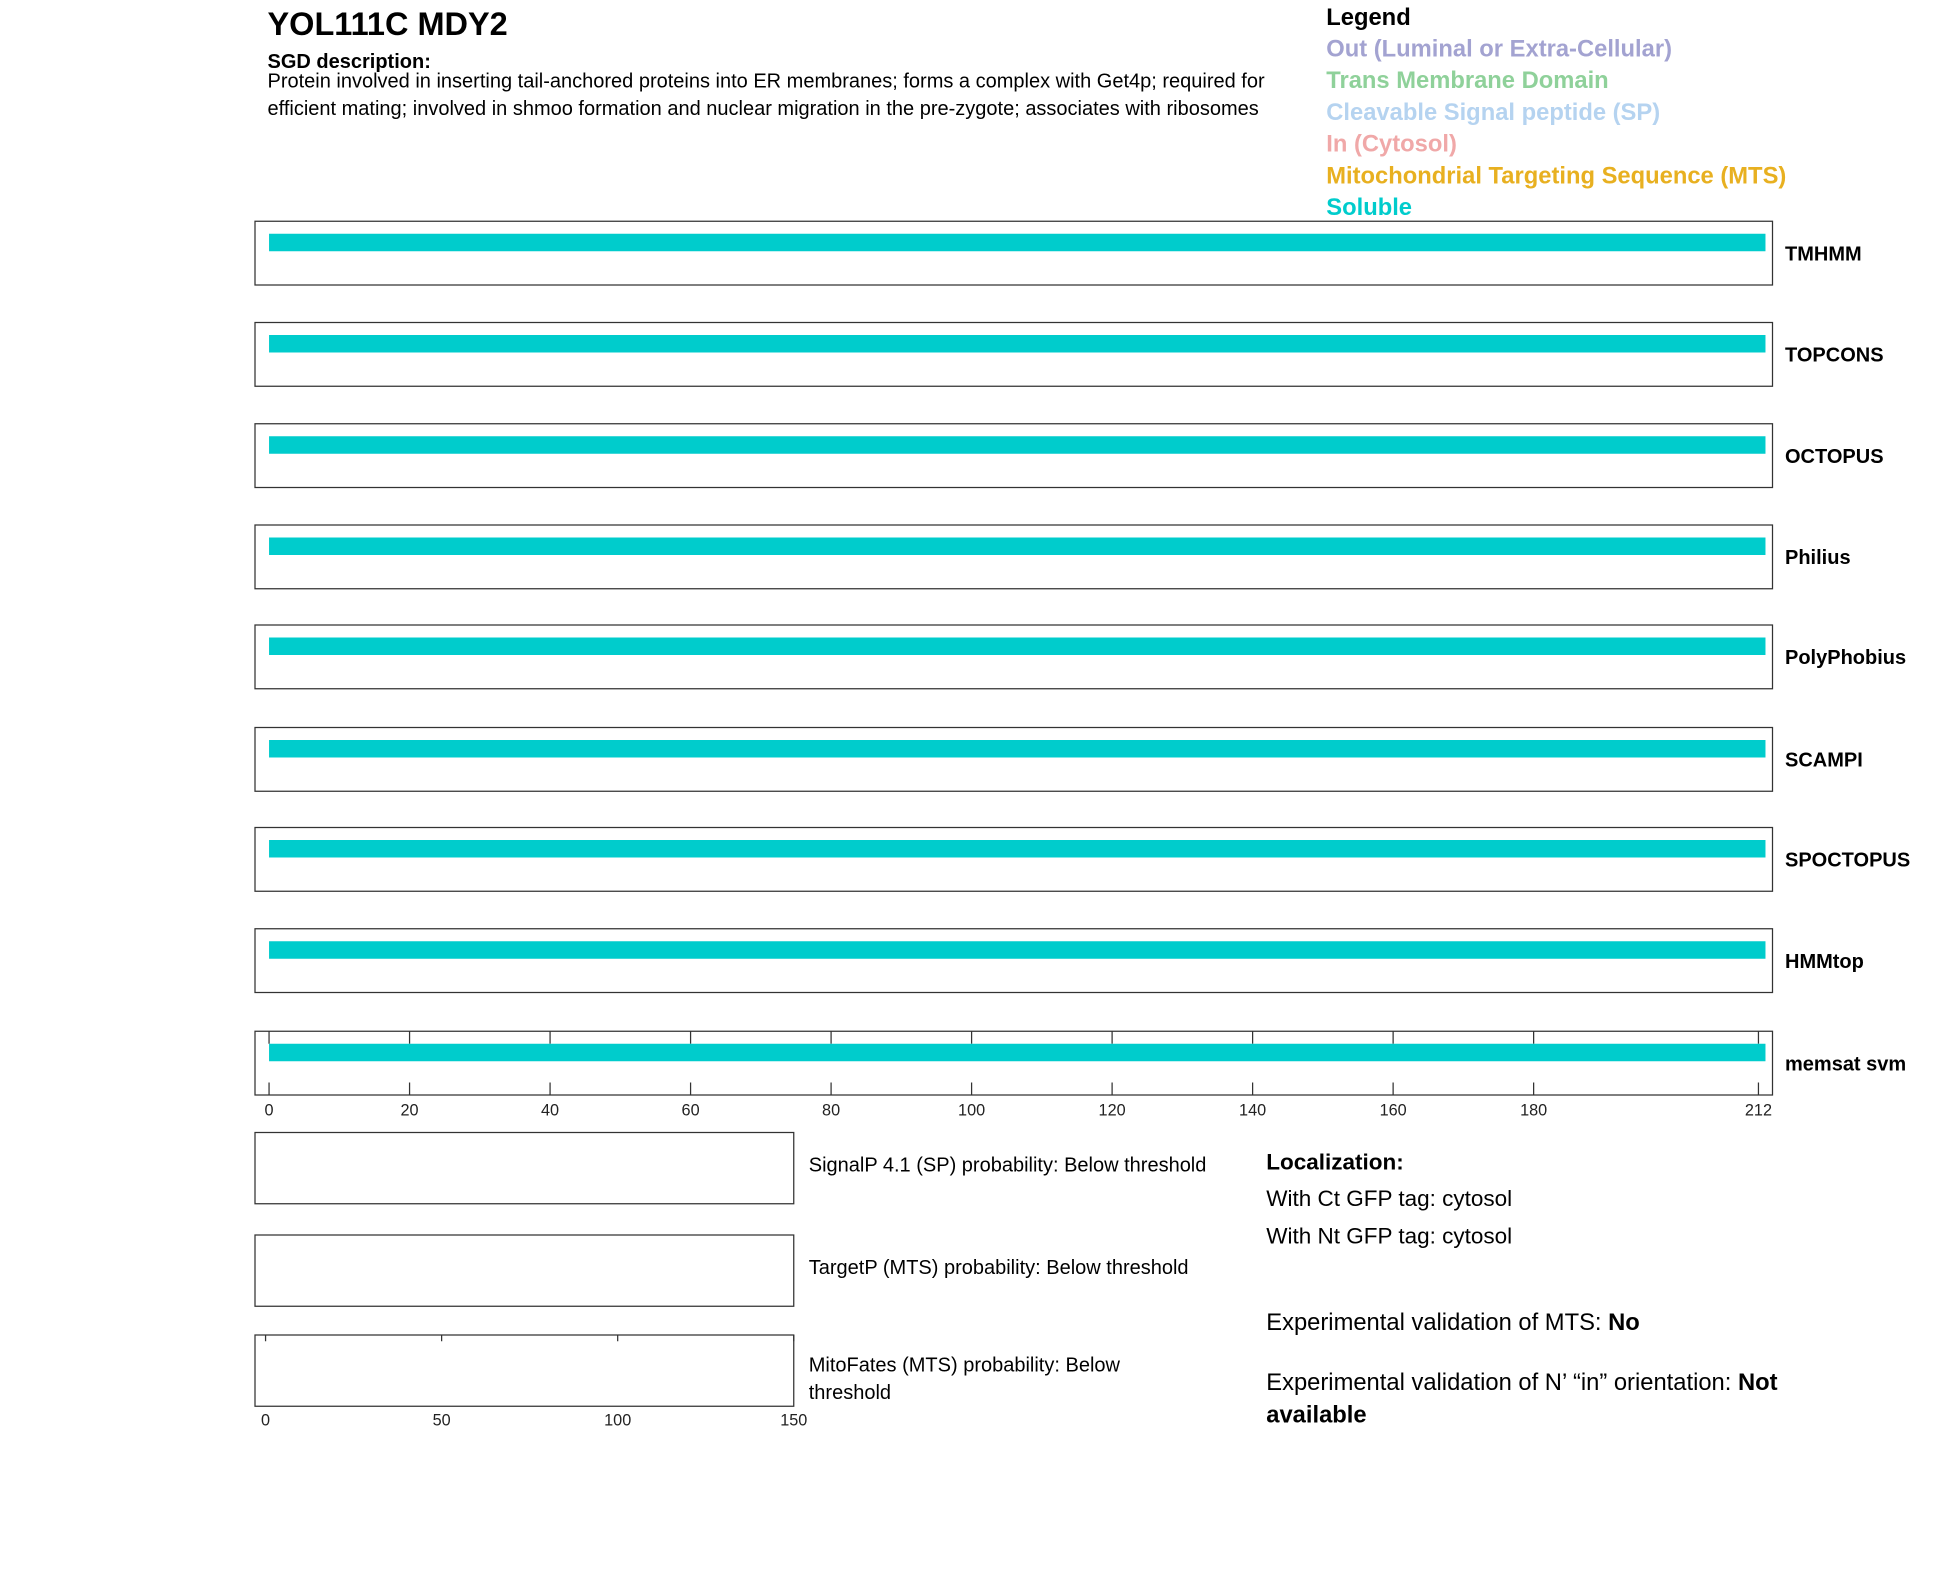 Image resolution: width=1950 pixels, height=1578 pixels. Describe the element at coordinates (1467, 80) in the screenshot. I see `legend-item: Trans Membrane Domain` at that location.